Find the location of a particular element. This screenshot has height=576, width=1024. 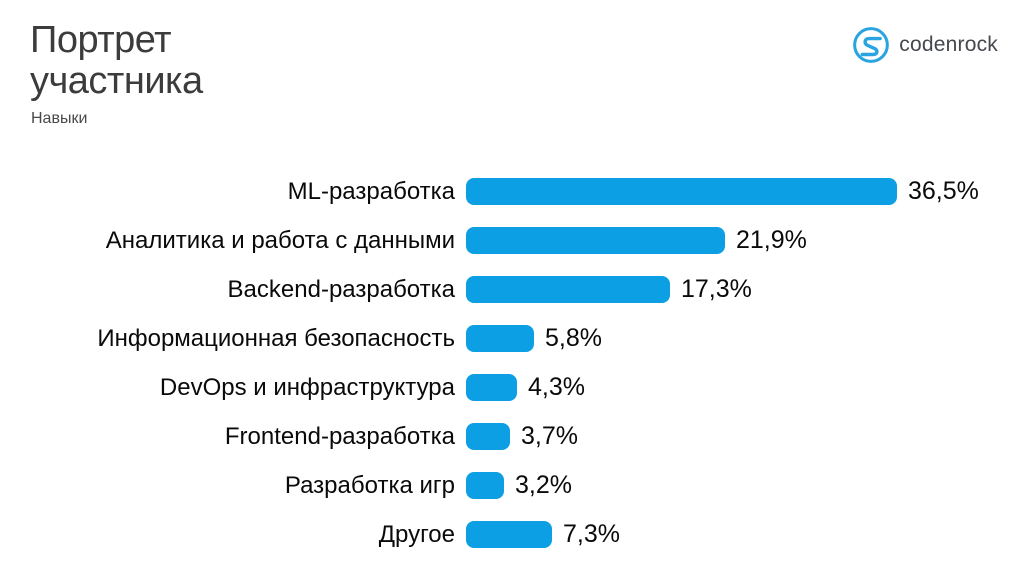

bar-value-label: 17,3% is located at coordinates (716, 289).